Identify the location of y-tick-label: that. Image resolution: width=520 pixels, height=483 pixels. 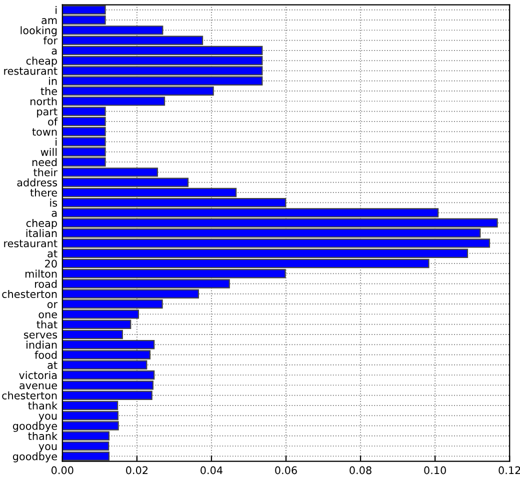
(47, 324).